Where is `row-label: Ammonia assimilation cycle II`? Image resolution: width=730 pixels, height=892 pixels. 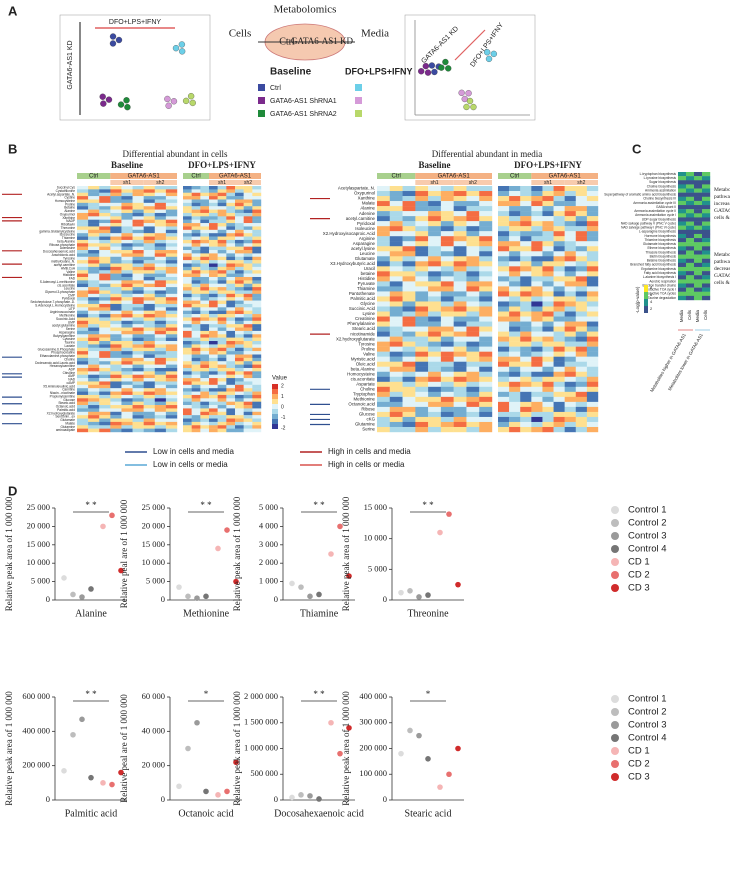
row-label: Ammonia assimilation cycle II is located at coordinates (655, 211).